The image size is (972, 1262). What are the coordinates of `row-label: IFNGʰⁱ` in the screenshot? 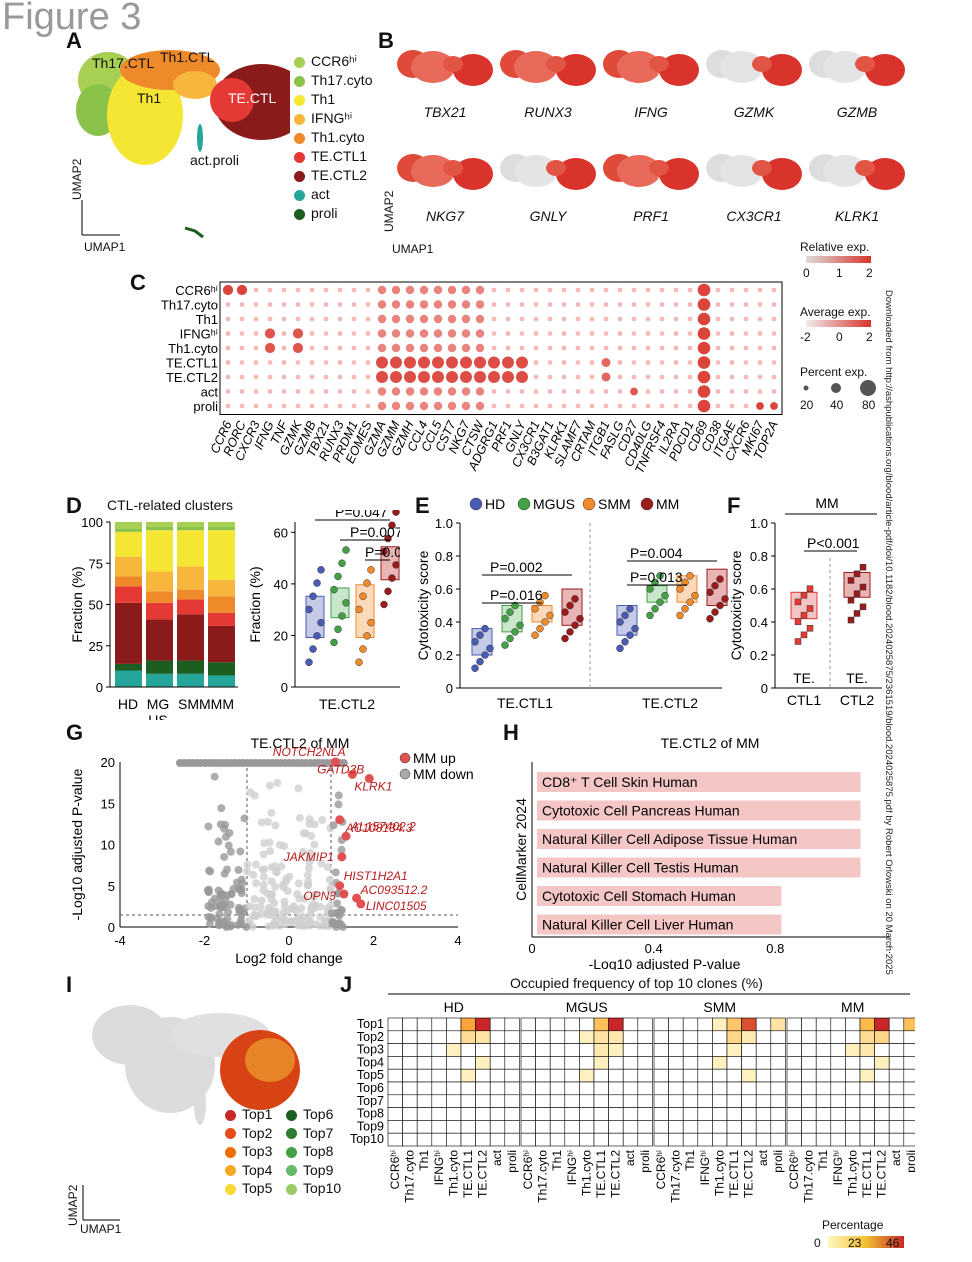 It's located at (199, 334).